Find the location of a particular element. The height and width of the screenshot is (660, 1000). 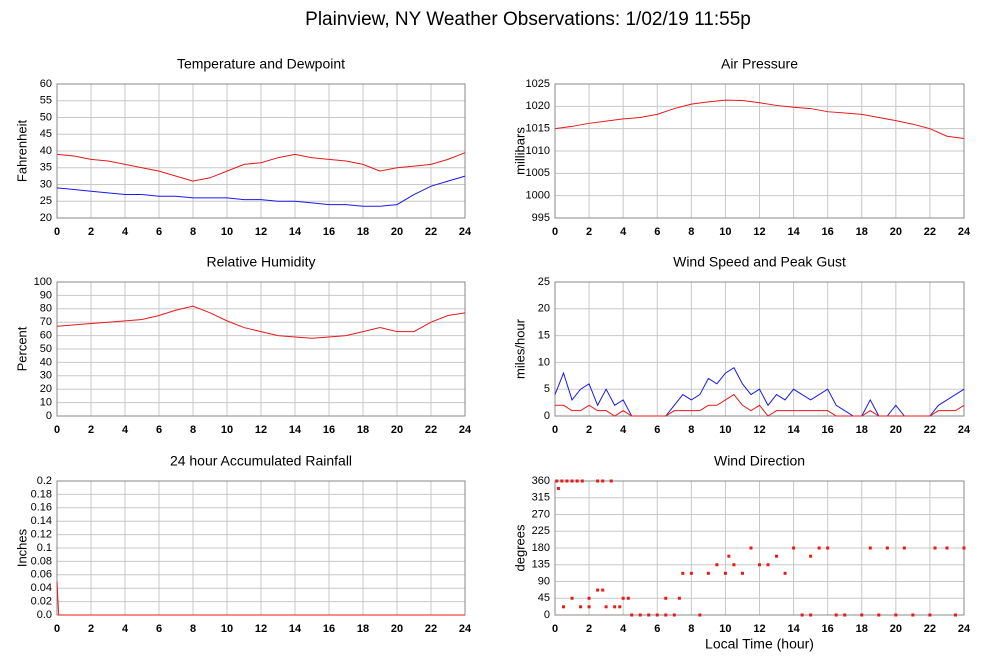

y-tick-label: 1025 is located at coordinates (538, 84).